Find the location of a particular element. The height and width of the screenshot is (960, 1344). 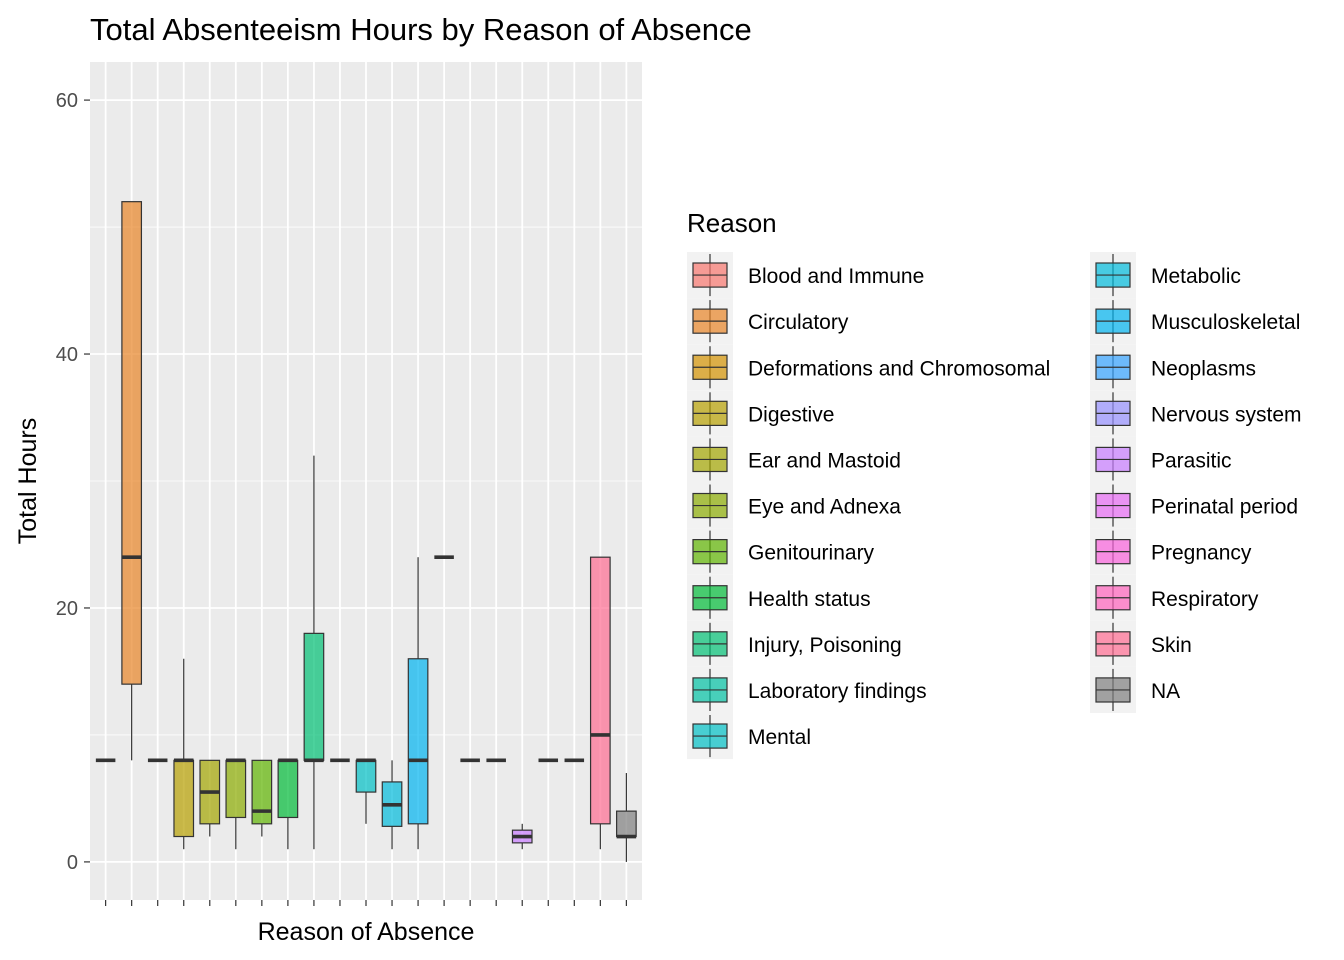

legend-label: NA is located at coordinates (1165, 691).